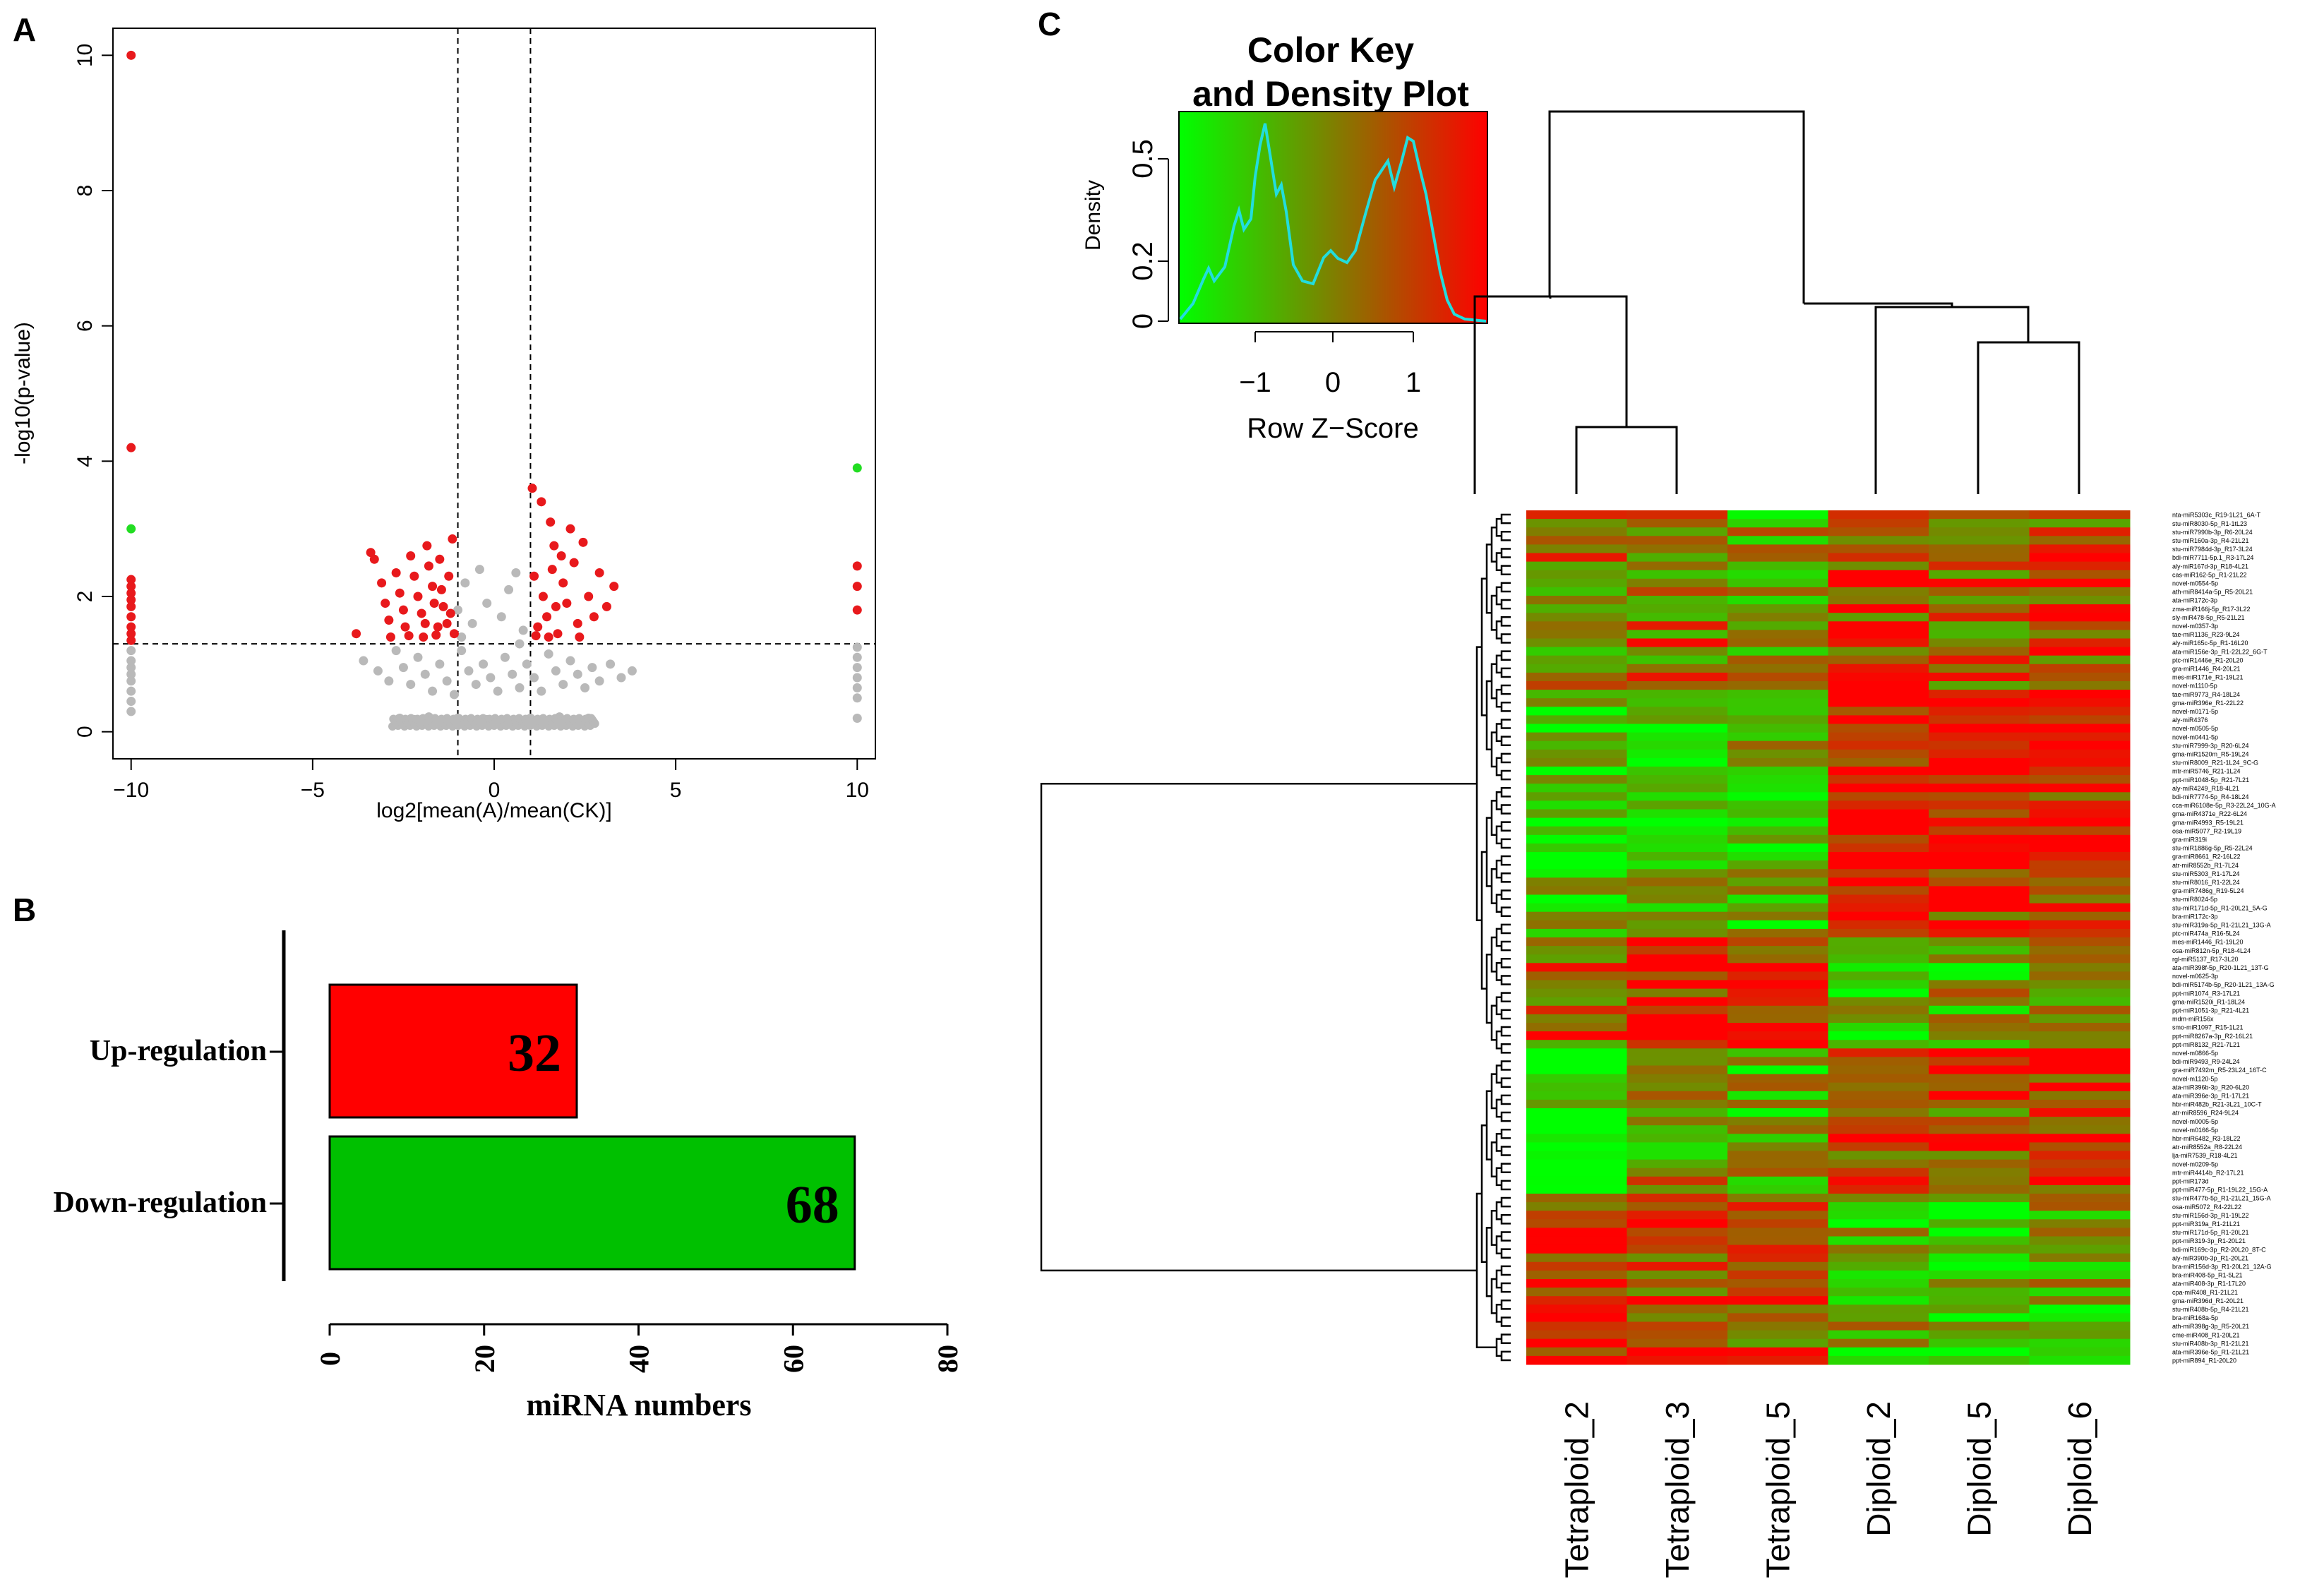 The image size is (2300, 1596). What do you see at coordinates (2209, 814) in the screenshot?
I see `heatmap-row-label: gma-miR4371e_R22-6L24` at bounding box center [2209, 814].